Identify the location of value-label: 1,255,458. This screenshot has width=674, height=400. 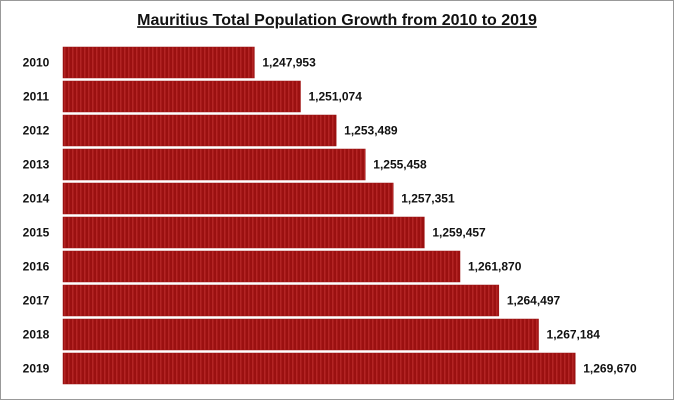
(400, 165).